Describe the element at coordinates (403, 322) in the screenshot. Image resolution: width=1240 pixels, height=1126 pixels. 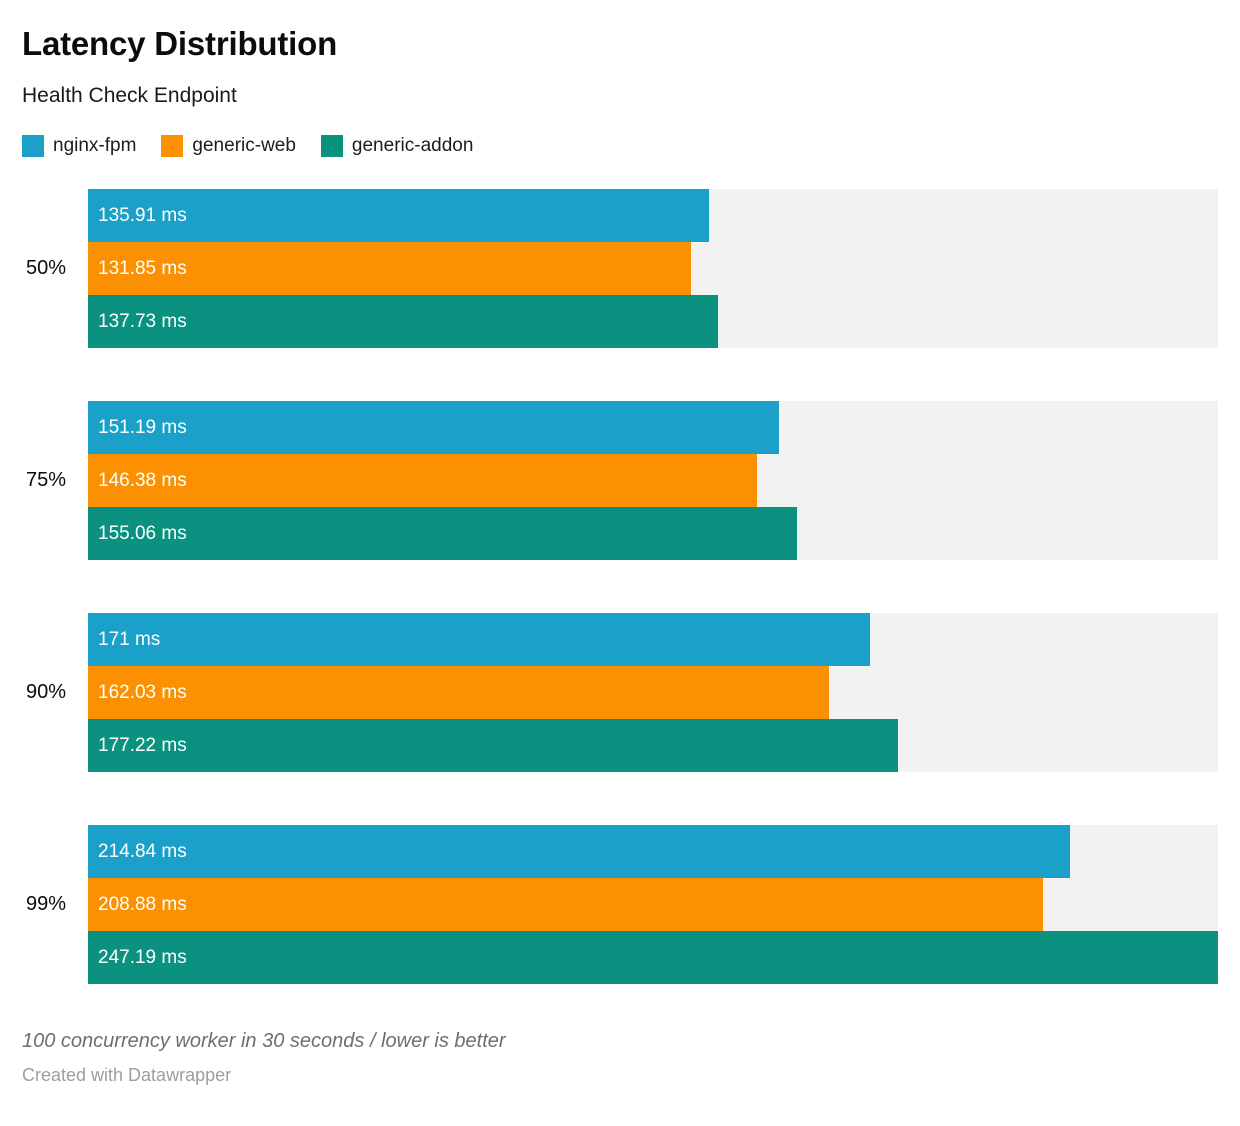
I see `bar-generic-addon: 137.73 ms` at that location.